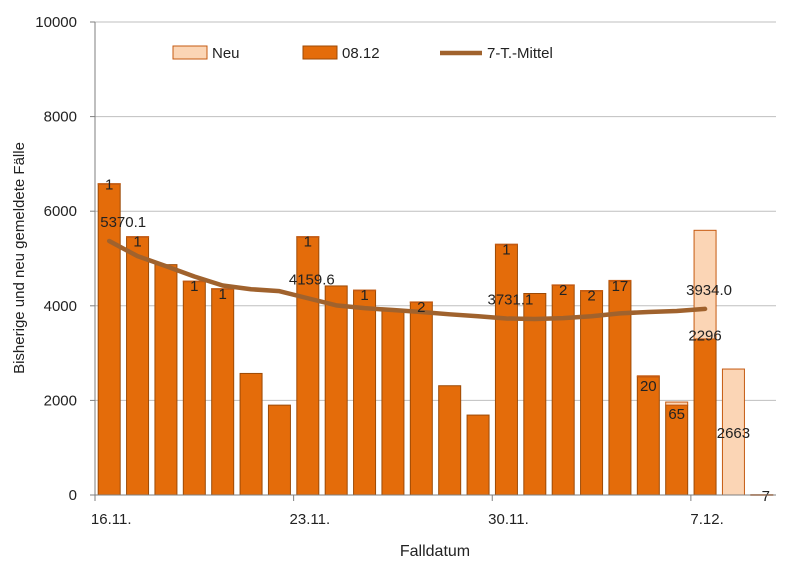  What do you see at coordinates (60, 400) in the screenshot?
I see `y-tick-label: 2000` at bounding box center [60, 400].